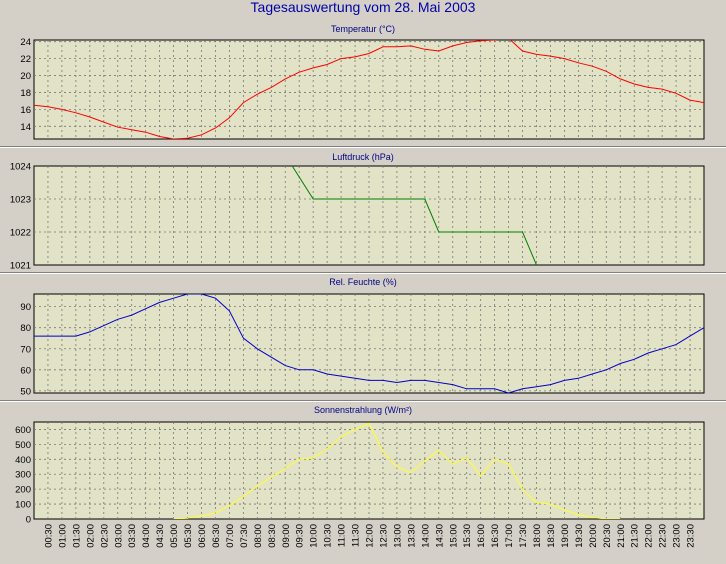  I want to click on x-tick-label: 16:00, so click(481, 536).